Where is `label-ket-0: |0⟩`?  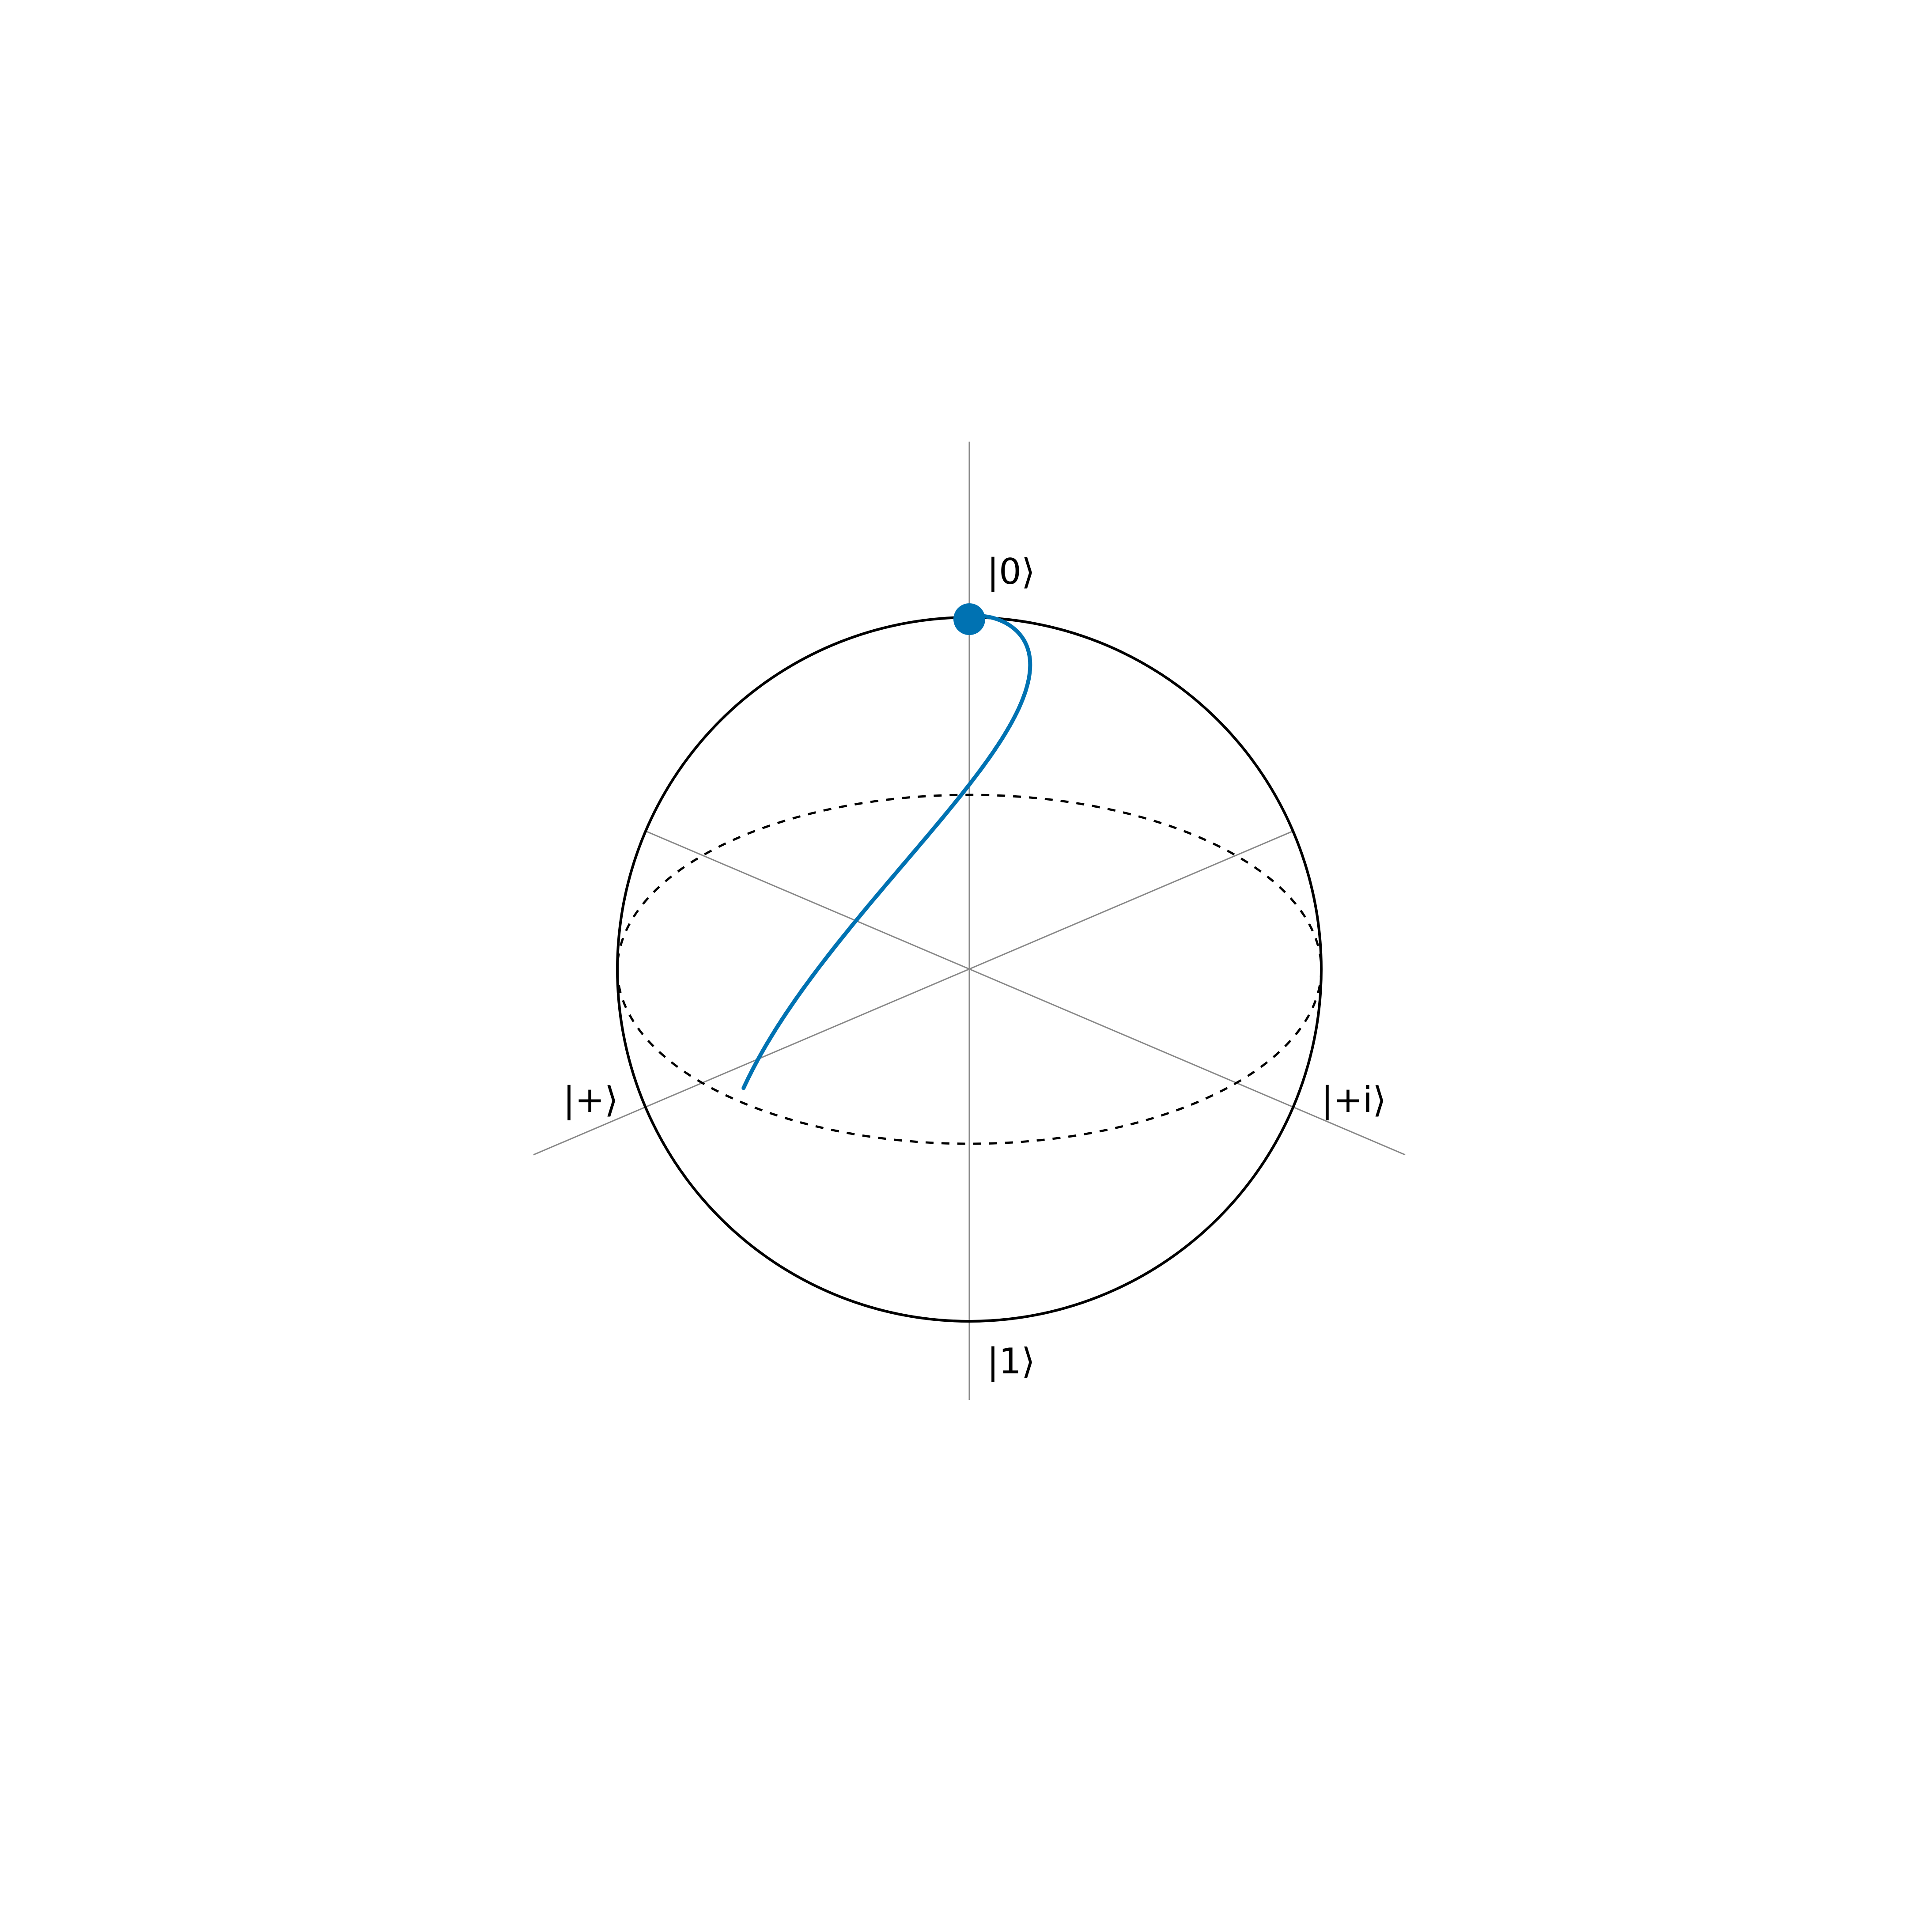
label-ket-0: |0⟩ is located at coordinates (1011, 572).